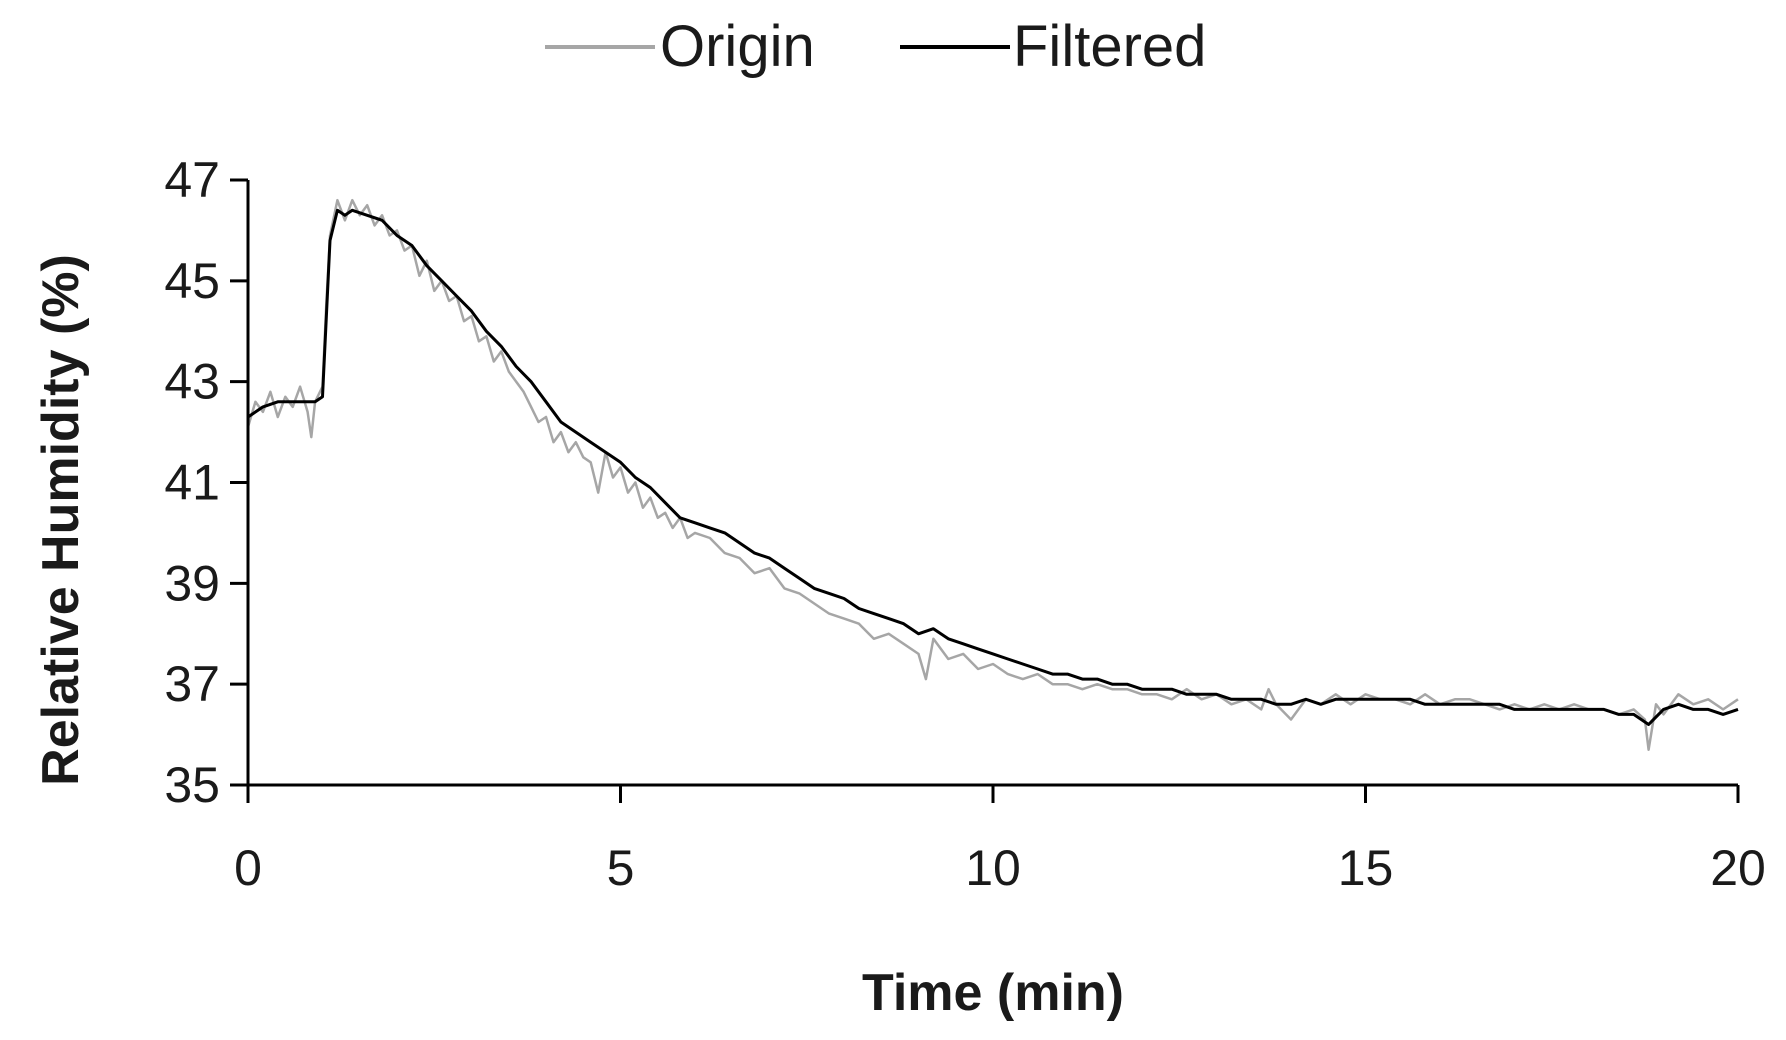 The image size is (1786, 1040). What do you see at coordinates (192, 483) in the screenshot?
I see `y-tick-label: 41` at bounding box center [192, 483].